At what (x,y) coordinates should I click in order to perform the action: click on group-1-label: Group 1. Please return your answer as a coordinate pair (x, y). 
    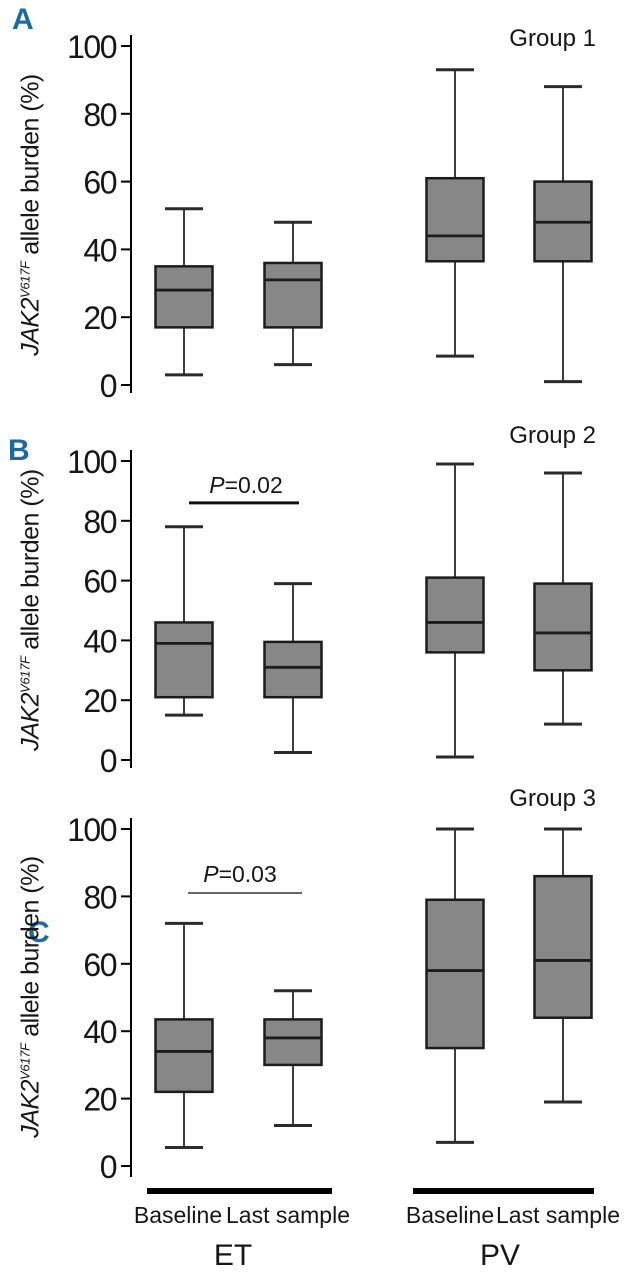
    Looking at the image, I should click on (552, 38).